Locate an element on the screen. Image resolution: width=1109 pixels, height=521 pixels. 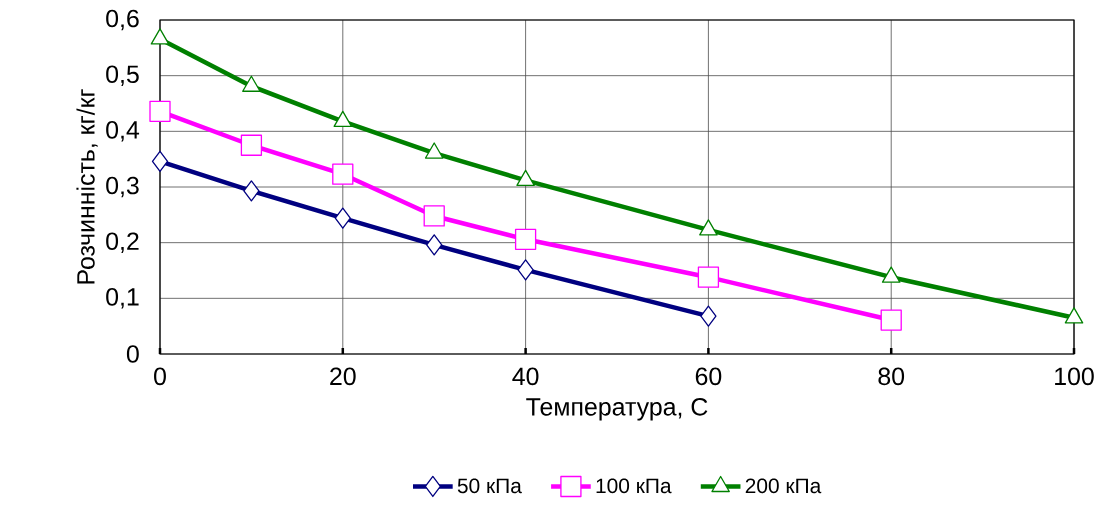
x-tick-label: 20 is located at coordinates (343, 376).